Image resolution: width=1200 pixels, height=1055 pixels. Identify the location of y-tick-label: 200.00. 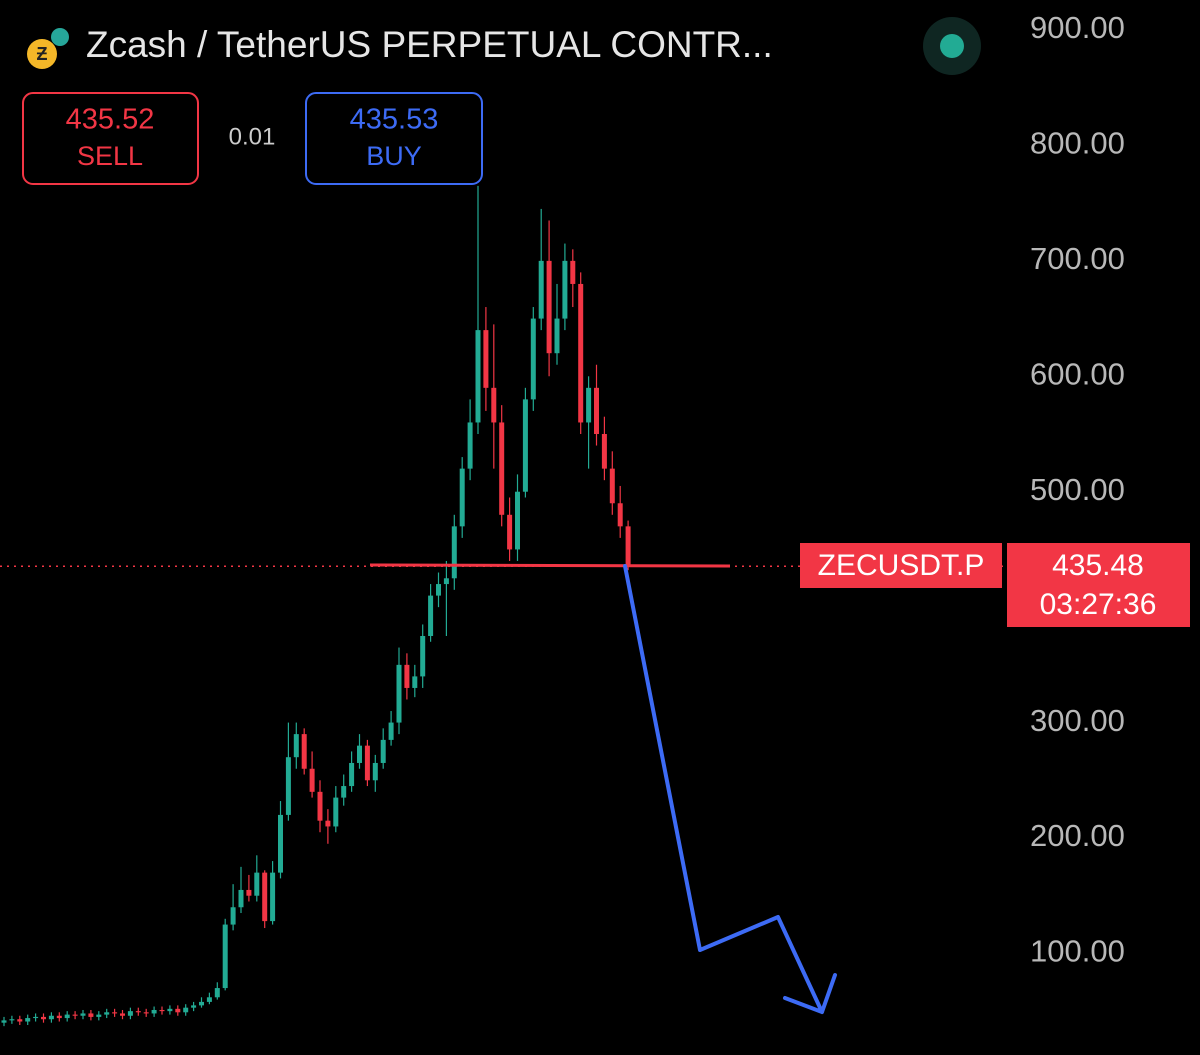
(1077, 835).